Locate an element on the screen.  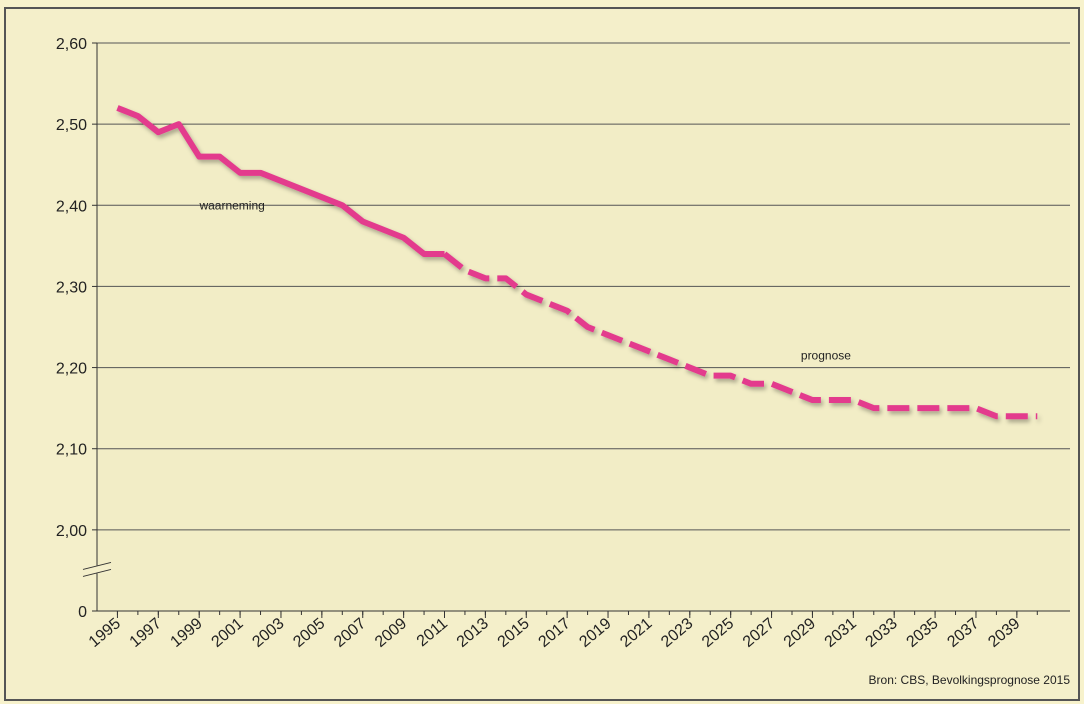
source: Bron: CBS, Bevolkingsprognose 2015 is located at coordinates (970, 680).